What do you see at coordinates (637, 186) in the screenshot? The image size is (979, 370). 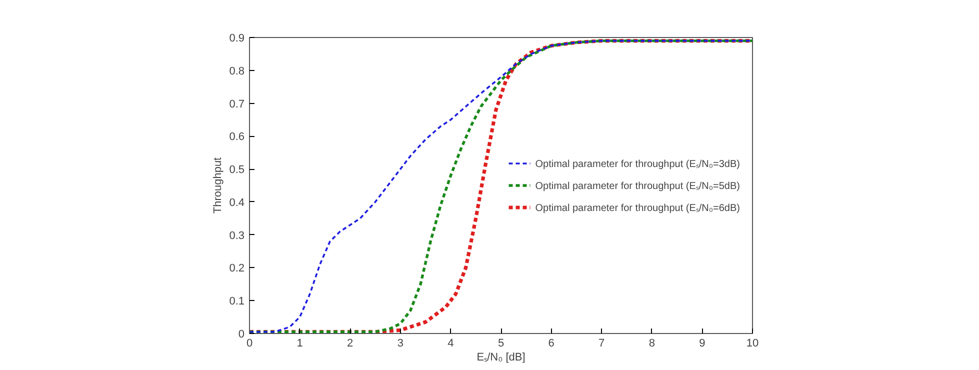 I see `legend-label: Optimal parameter for throughput (Eₛ/N₀=5dB)` at bounding box center [637, 186].